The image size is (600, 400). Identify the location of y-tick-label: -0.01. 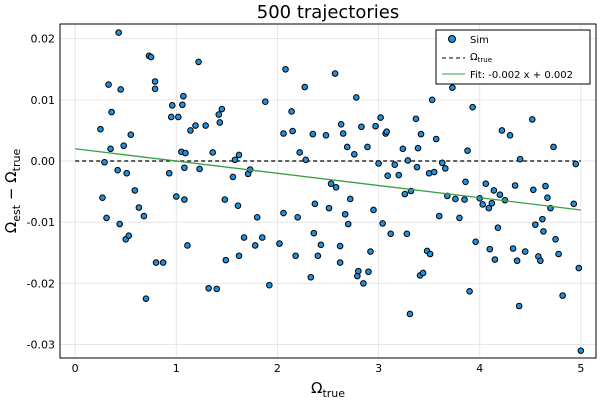
(41, 222).